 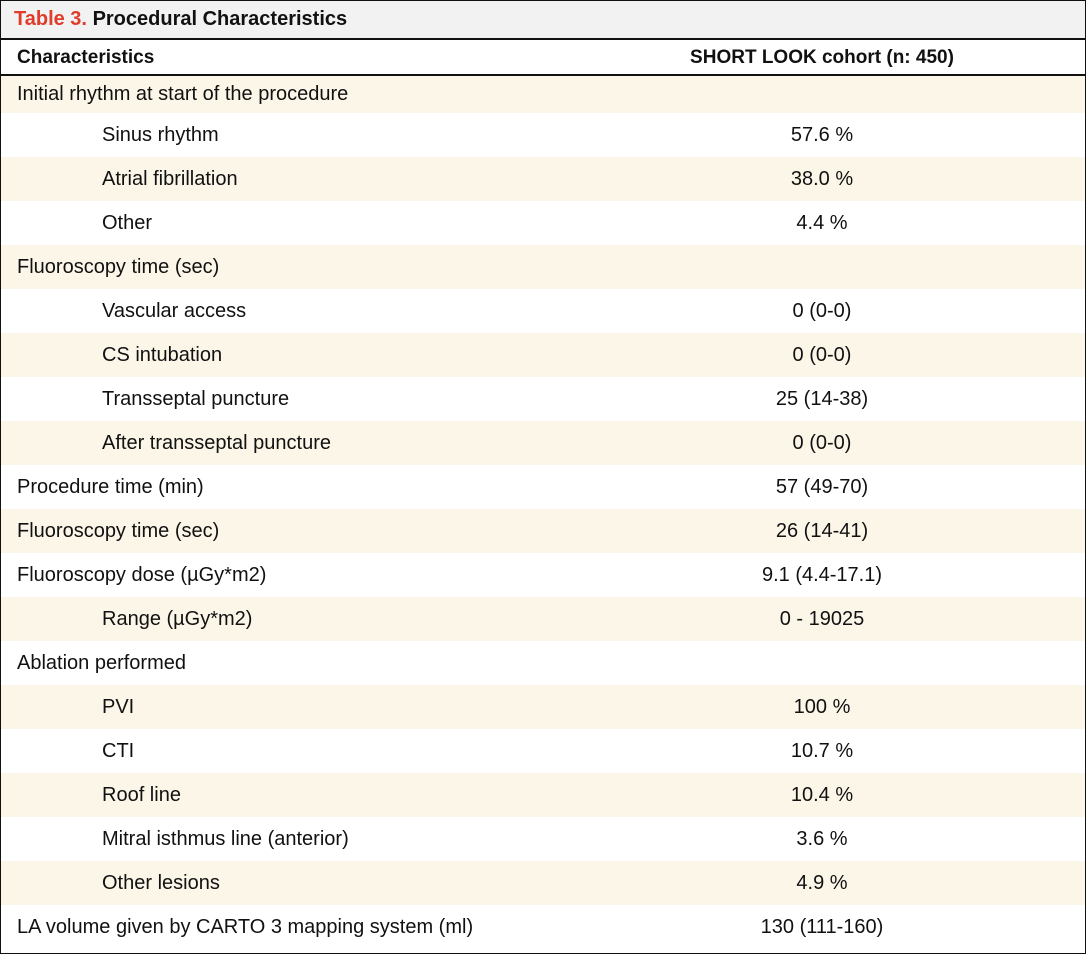 What do you see at coordinates (160, 135) in the screenshot?
I see `row-label: Sinus rhythm` at bounding box center [160, 135].